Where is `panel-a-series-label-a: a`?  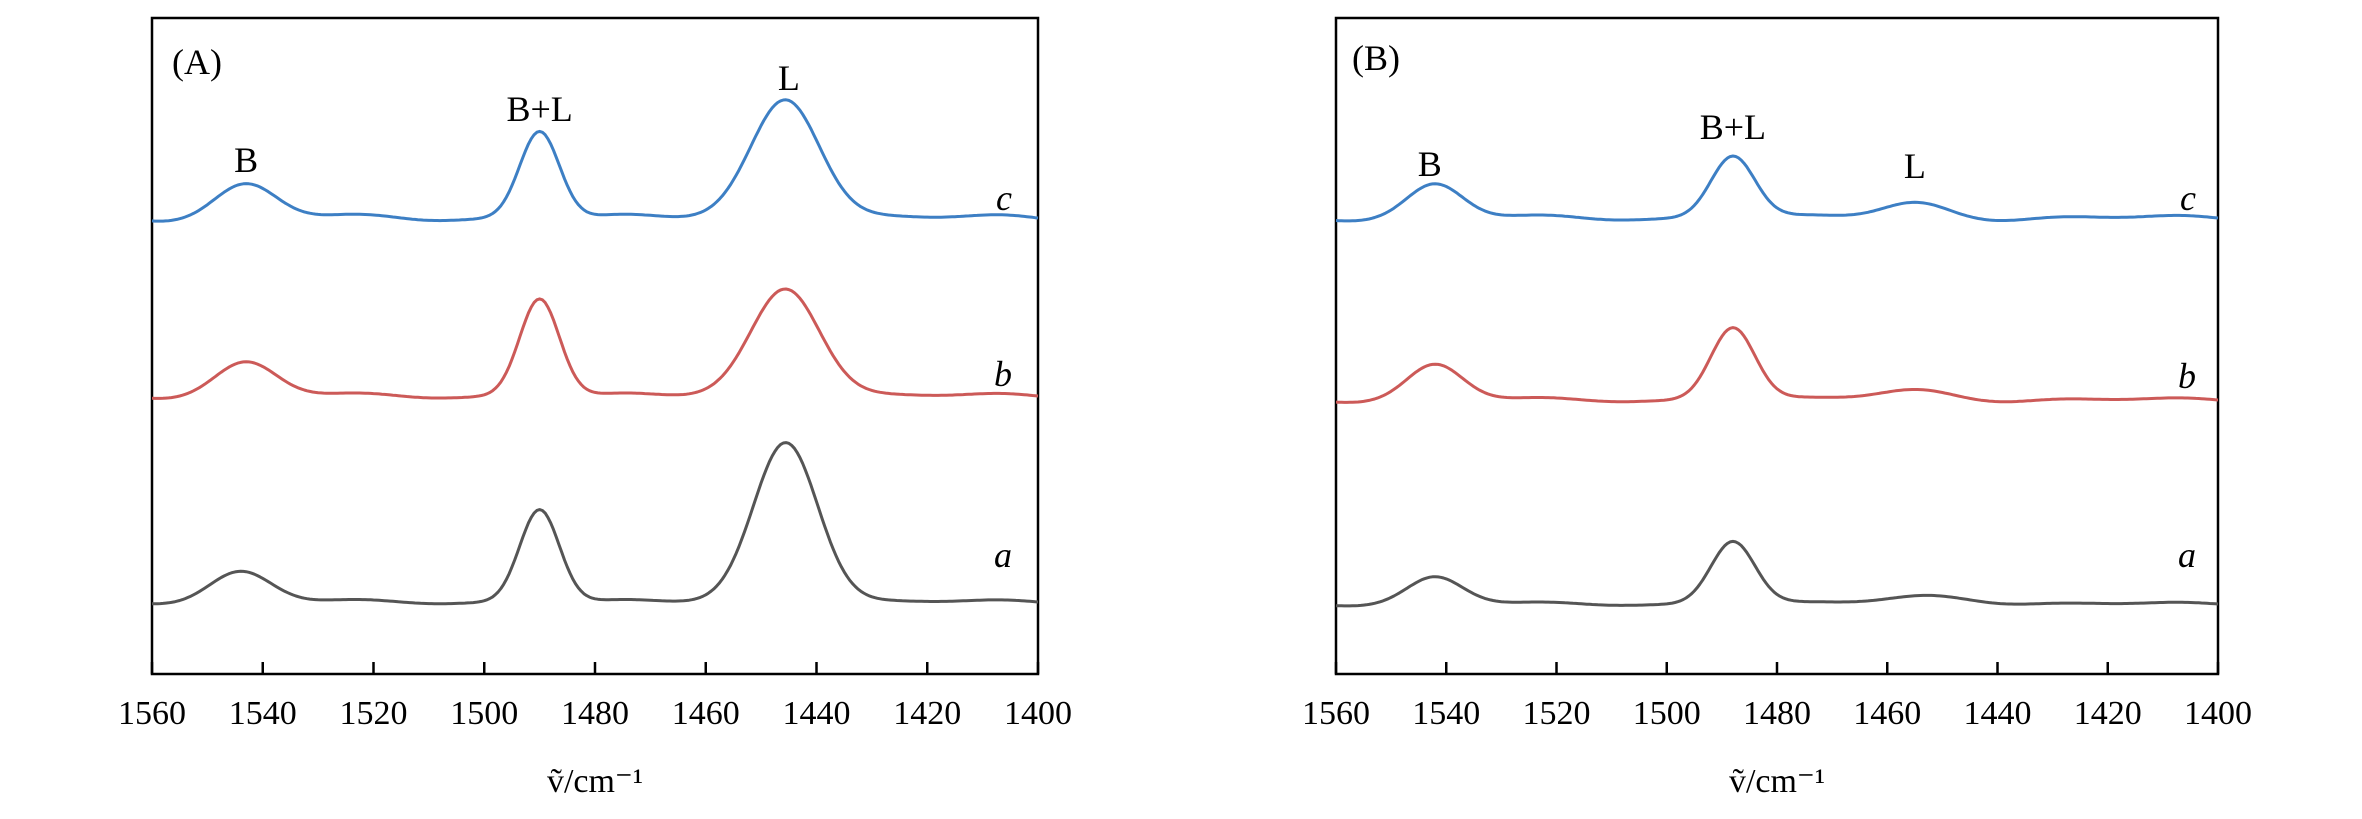
panel-a-series-label-a: a is located at coordinates (1003, 555).